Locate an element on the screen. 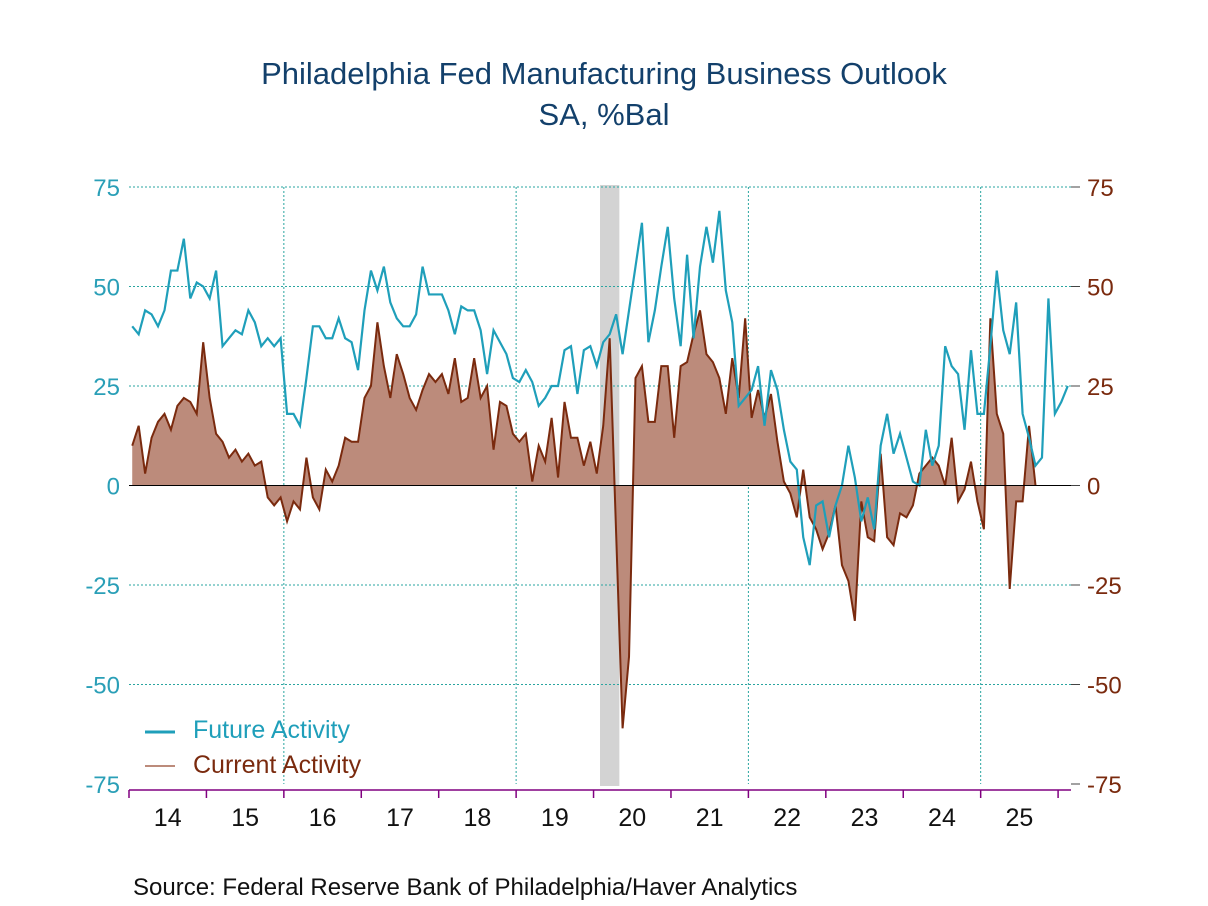 The height and width of the screenshot is (906, 1208). y-tick-right: -50 is located at coordinates (1104, 686).